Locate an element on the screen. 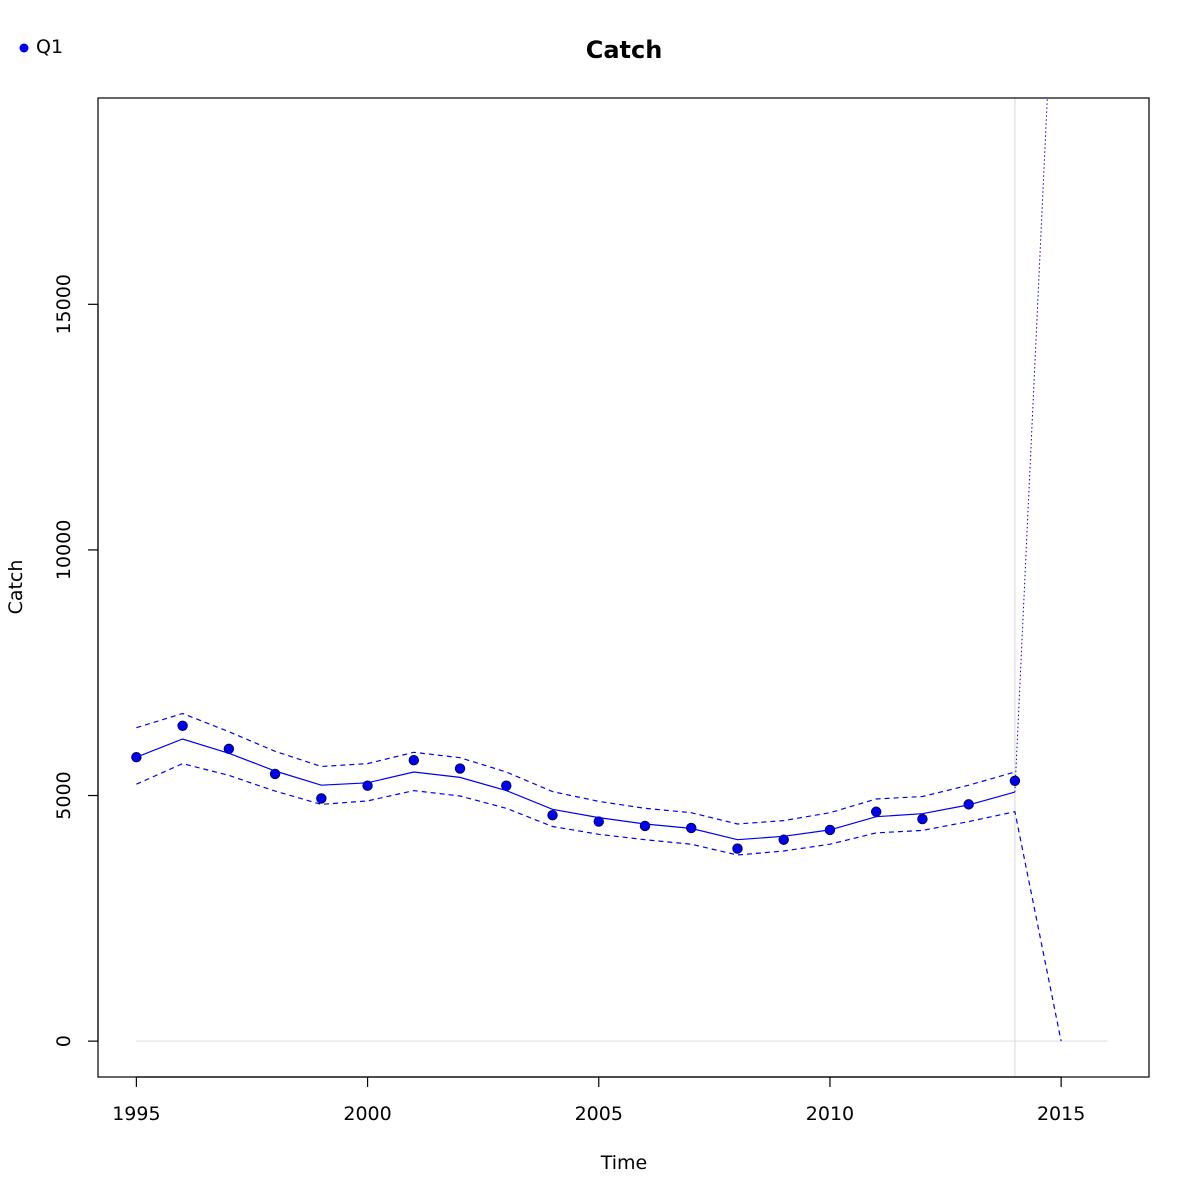 The width and height of the screenshot is (1200, 1200). y-tick-label: 10000 is located at coordinates (64, 550).